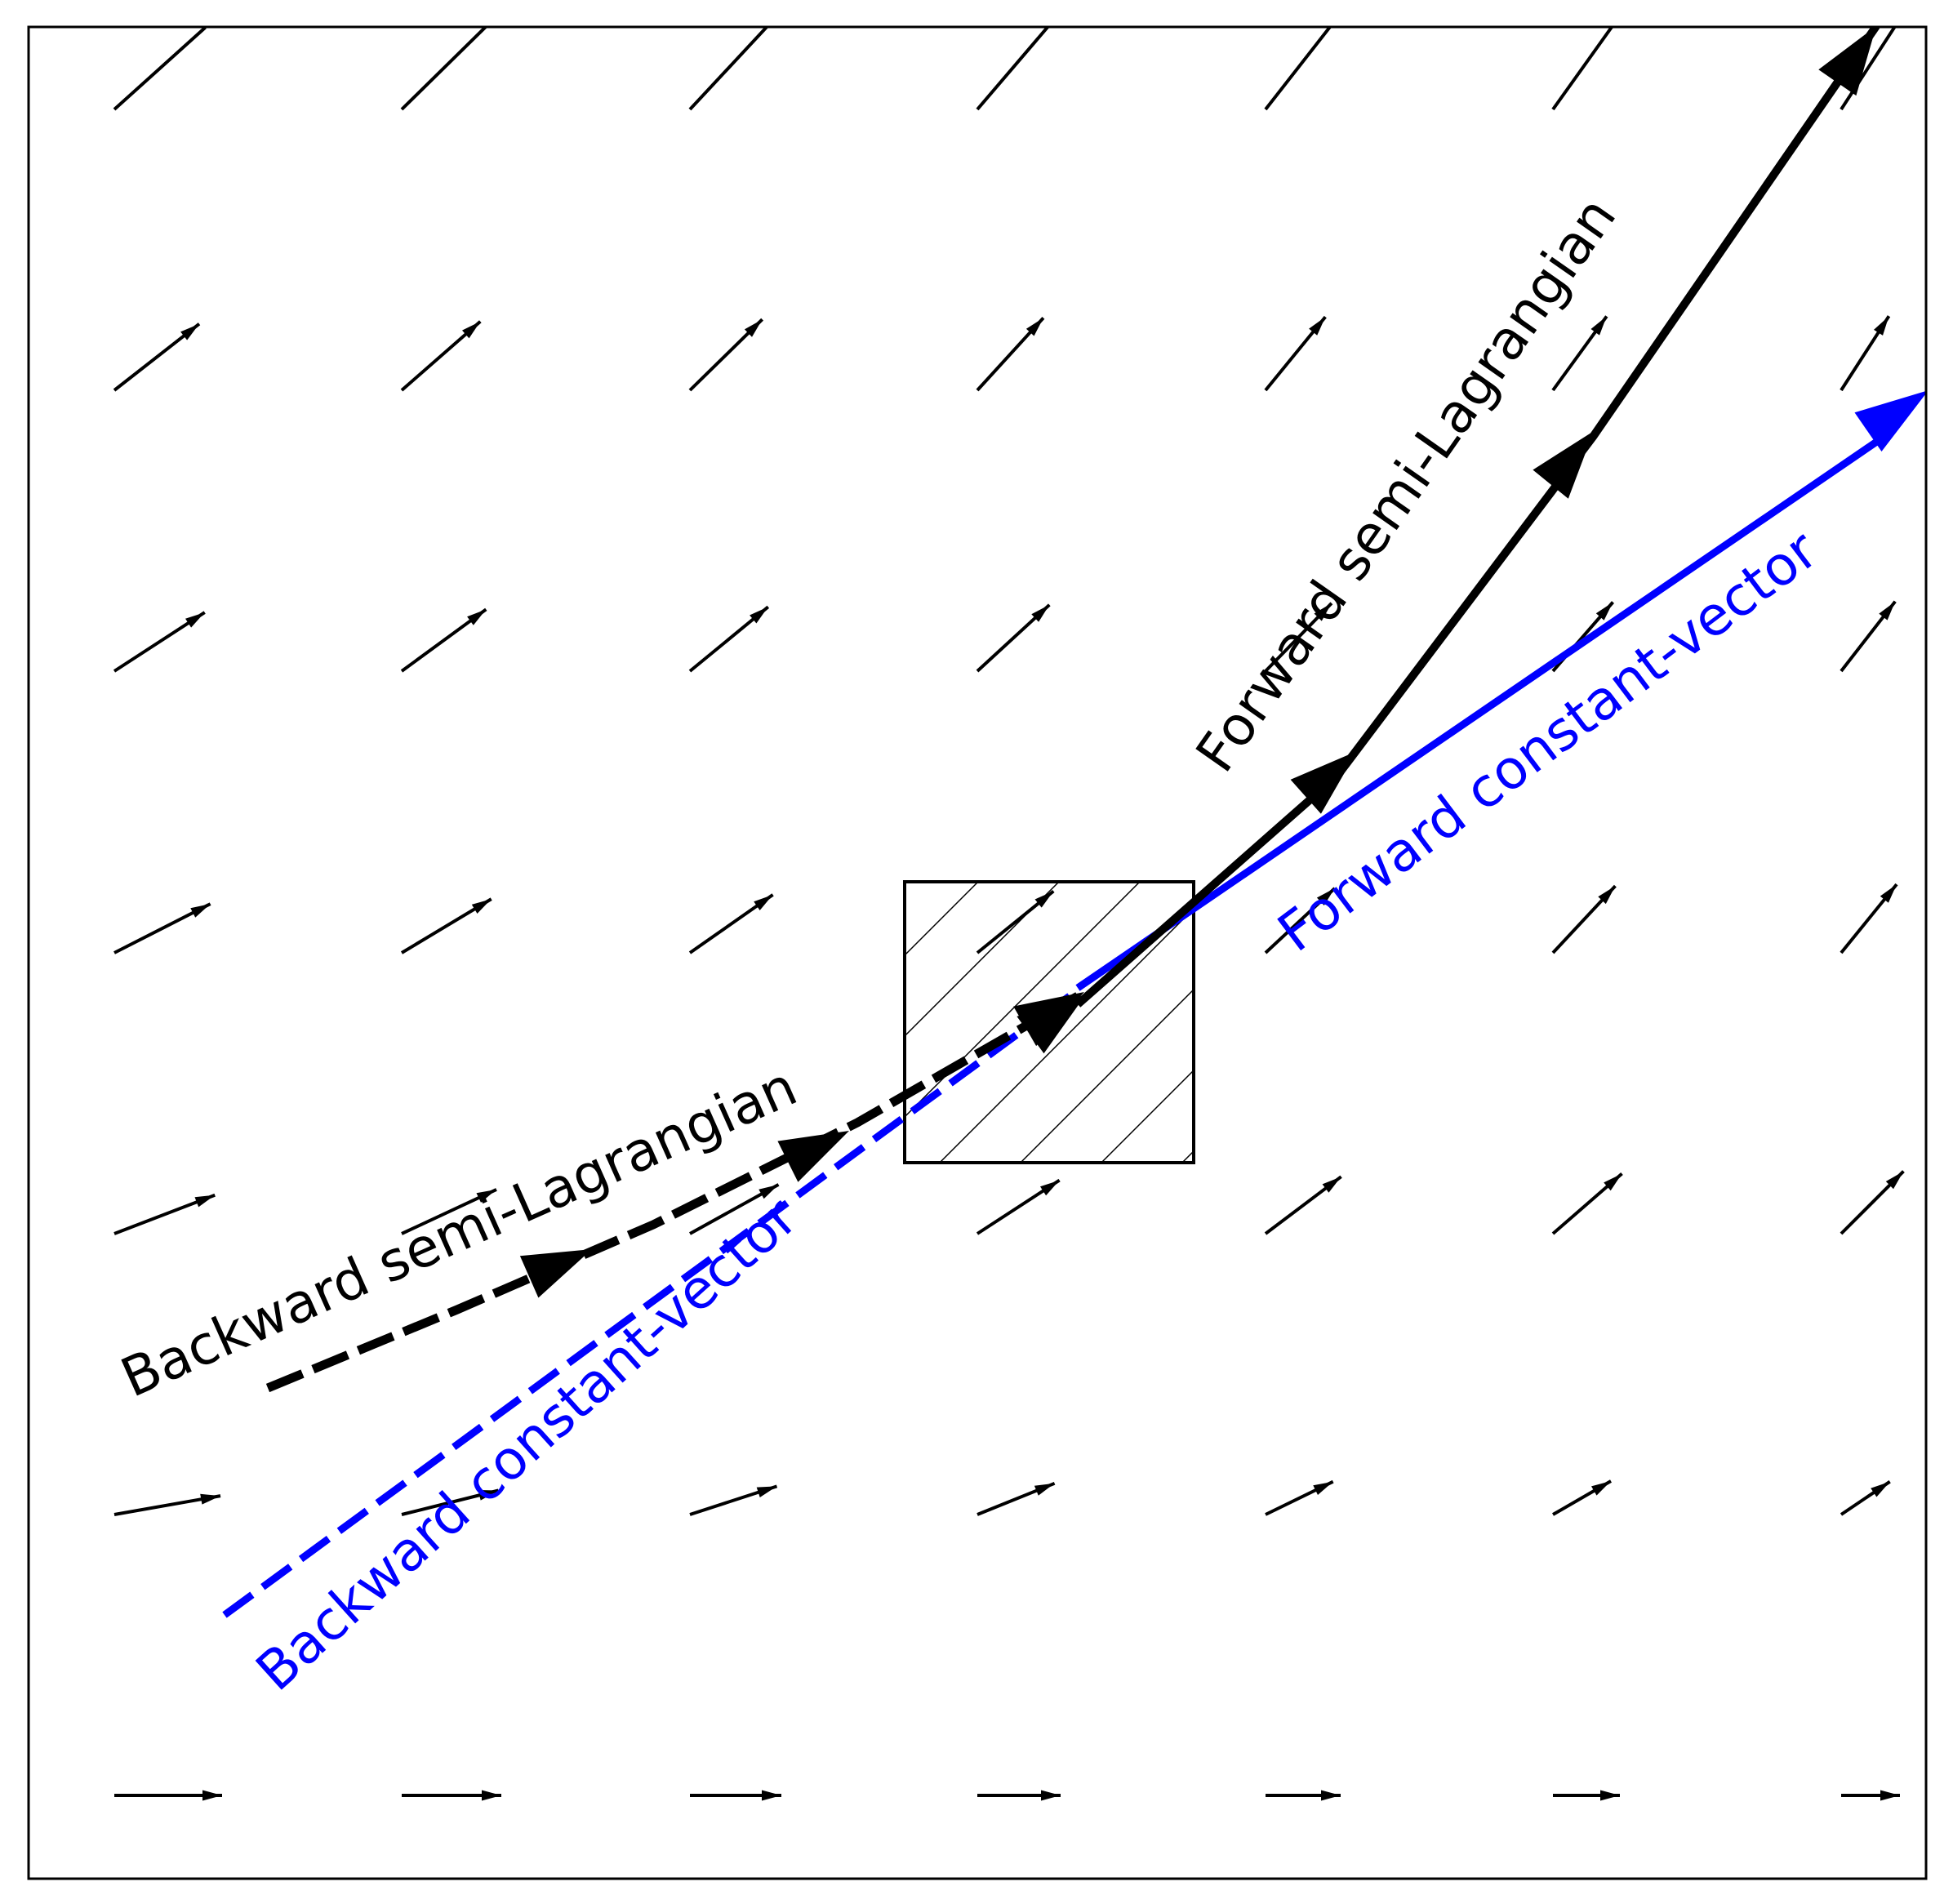 The width and height of the screenshot is (1953, 1904). What do you see at coordinates (1890, 421) in the screenshot?
I see `forward-constant-vector-arrowhead` at bounding box center [1890, 421].